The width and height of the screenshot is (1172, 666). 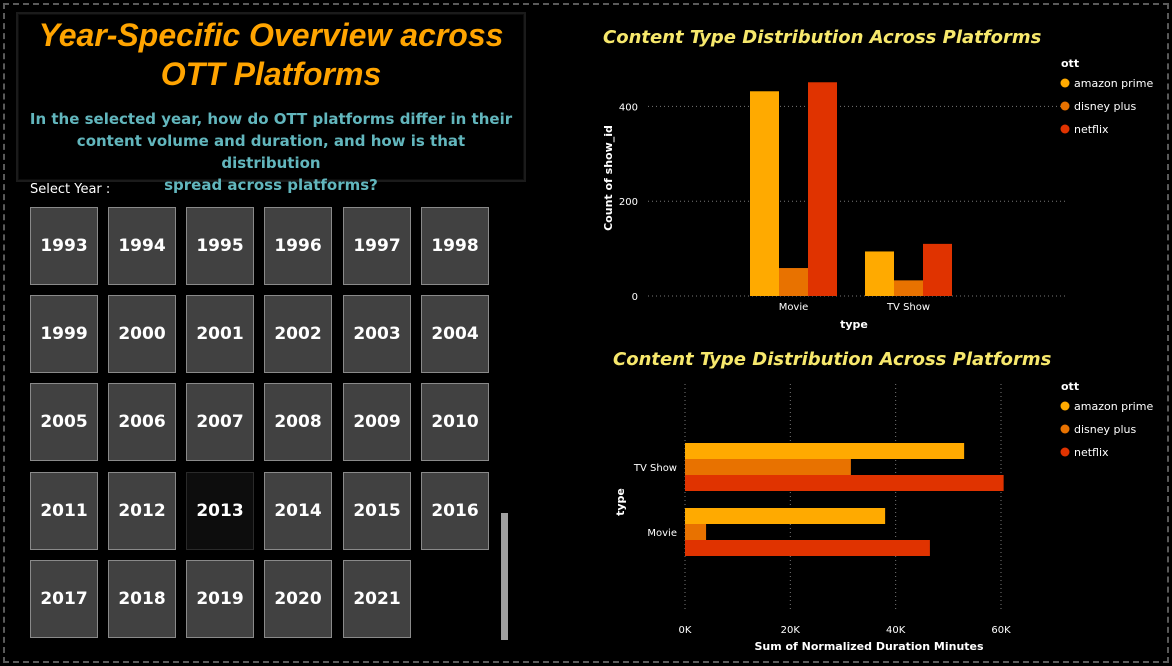 What do you see at coordinates (1113, 83) in the screenshot?
I see `chart1-legend-label-amazon-prime: amazon prime` at bounding box center [1113, 83].